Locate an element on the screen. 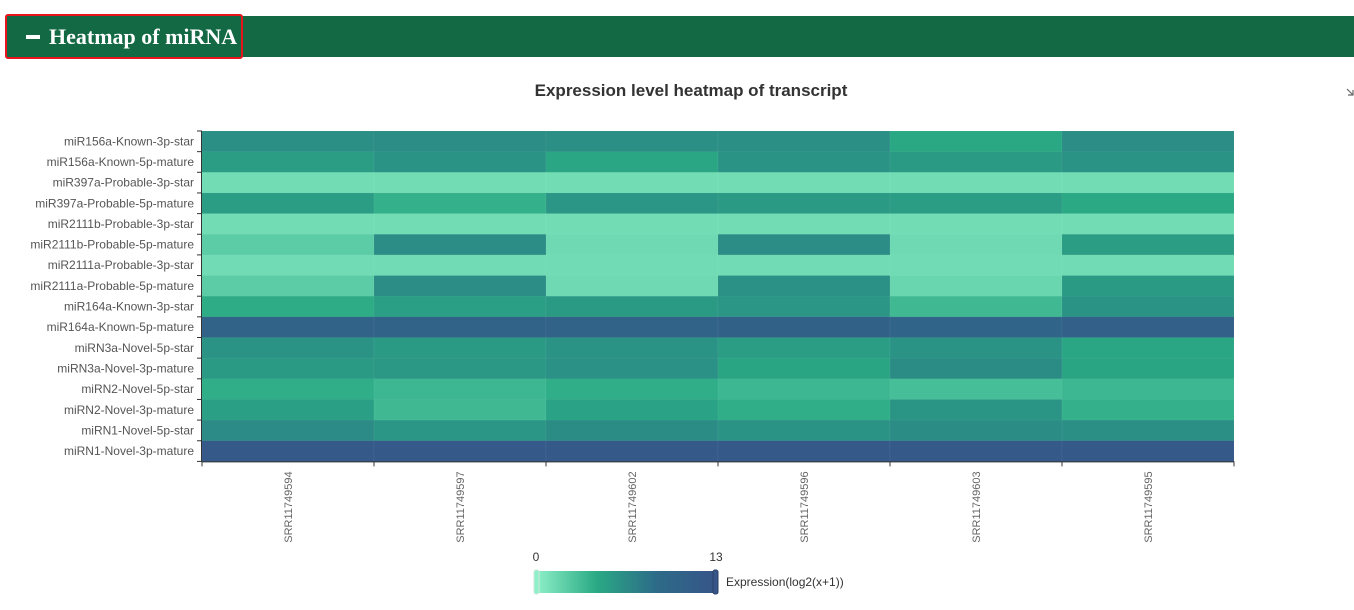 This screenshot has height=610, width=1354. section-toggle: Heatmap of miRNA is located at coordinates (124, 36).